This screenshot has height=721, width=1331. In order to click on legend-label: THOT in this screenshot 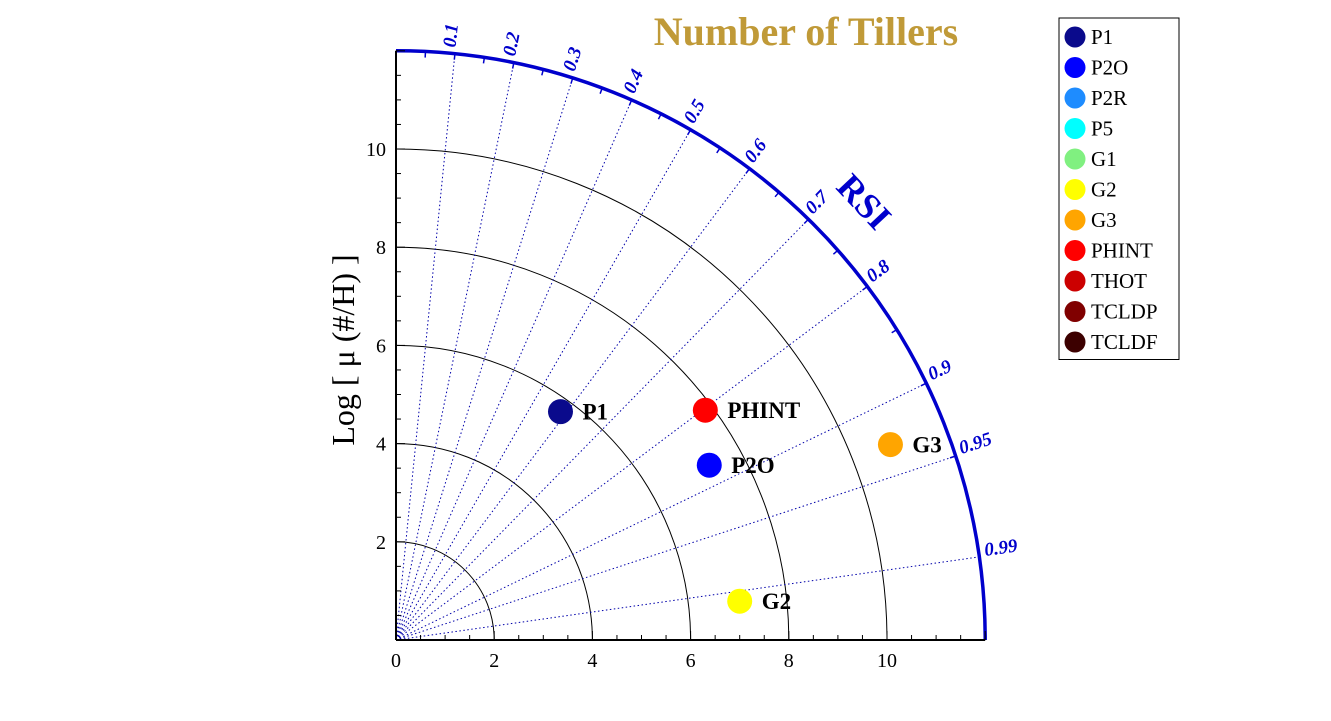, I will do `click(1119, 281)`.